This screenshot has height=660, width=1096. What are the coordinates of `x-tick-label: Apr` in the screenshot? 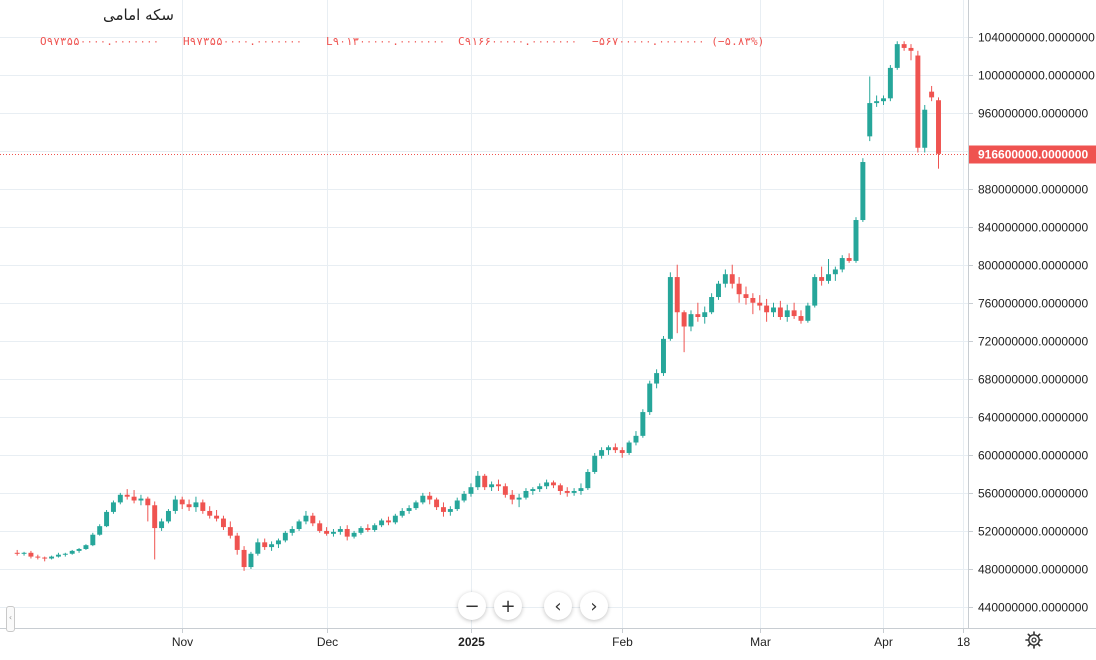 It's located at (883, 642).